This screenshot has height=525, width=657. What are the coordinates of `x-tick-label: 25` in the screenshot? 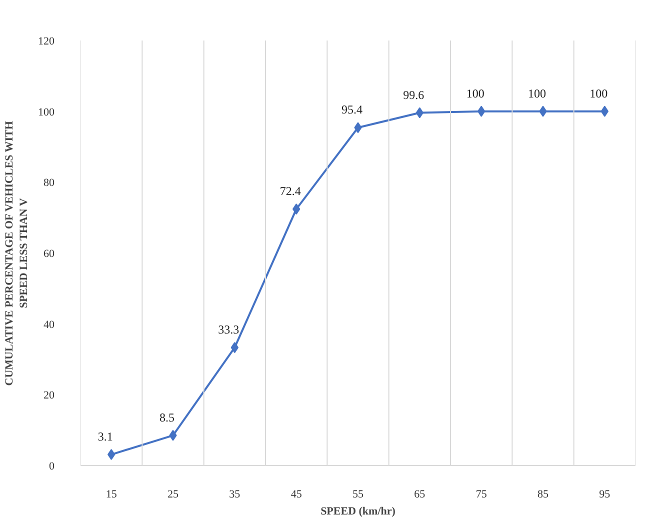 It's located at (173, 494).